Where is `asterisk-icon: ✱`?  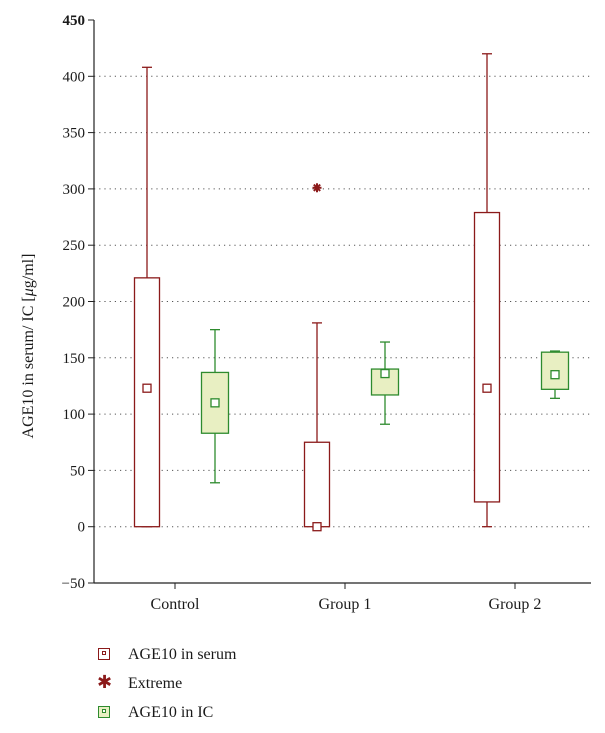 asterisk-icon: ✱ is located at coordinates (105, 682).